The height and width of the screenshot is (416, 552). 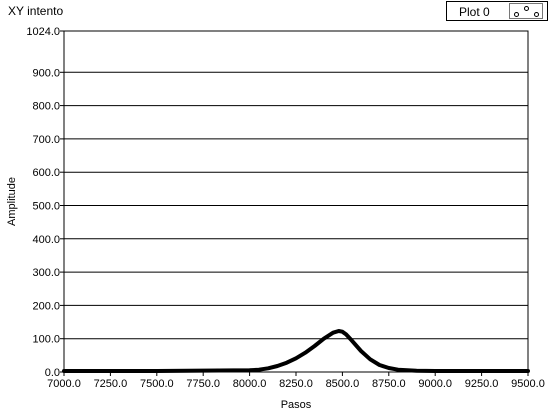 What do you see at coordinates (497, 11) in the screenshot?
I see `plot-legend: Plot 0` at bounding box center [497, 11].